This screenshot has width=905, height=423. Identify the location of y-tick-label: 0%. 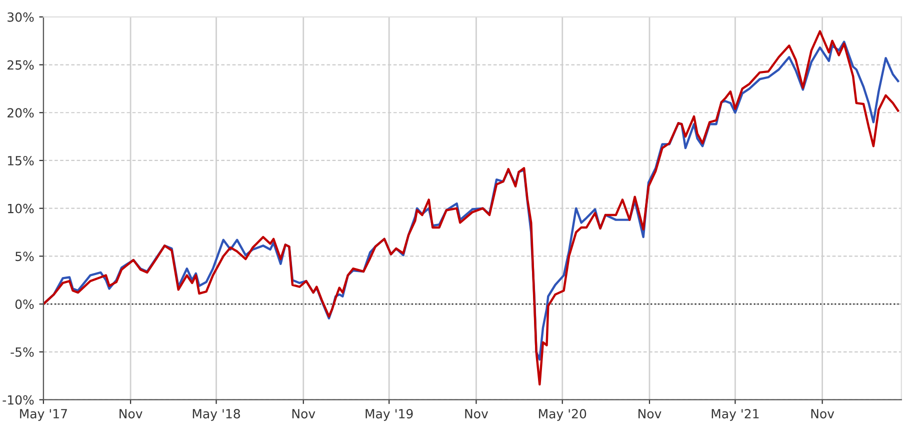
(24, 304).